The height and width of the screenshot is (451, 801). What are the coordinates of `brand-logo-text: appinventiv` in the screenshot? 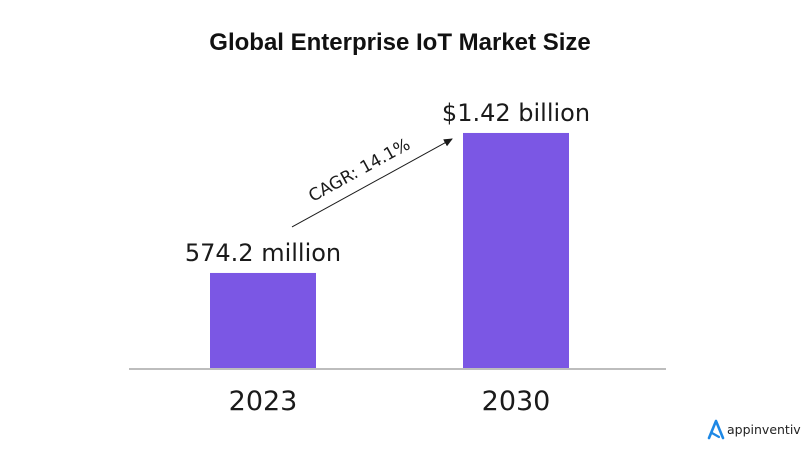 It's located at (764, 429).